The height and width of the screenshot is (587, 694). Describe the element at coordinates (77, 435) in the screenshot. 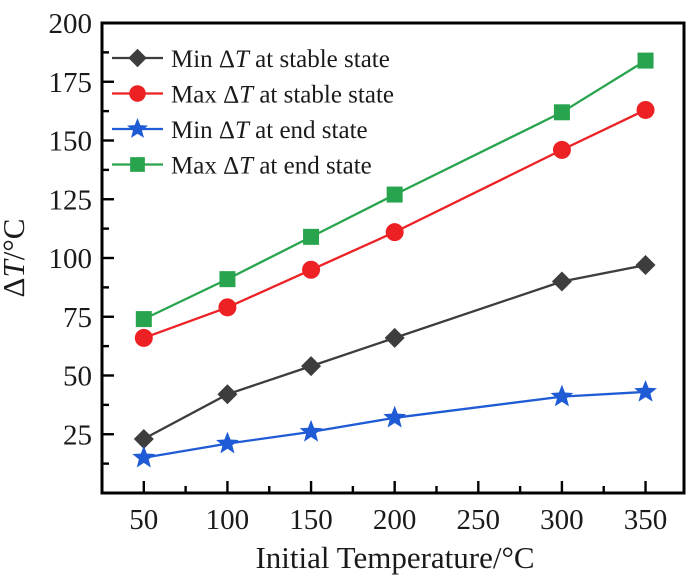

I see `y-tick-label: 25` at that location.